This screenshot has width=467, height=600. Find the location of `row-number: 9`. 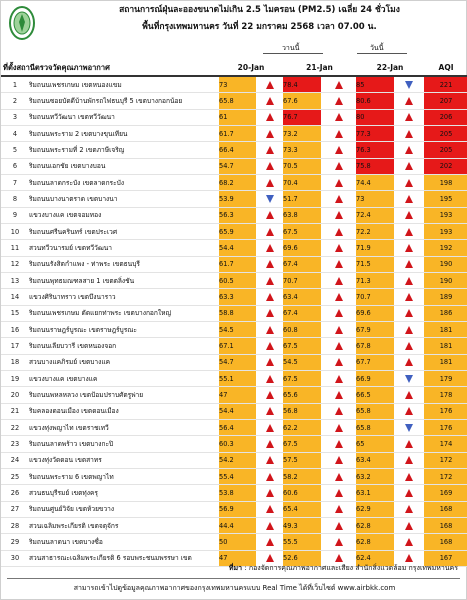

row-number: 9 is located at coordinates (15, 215).